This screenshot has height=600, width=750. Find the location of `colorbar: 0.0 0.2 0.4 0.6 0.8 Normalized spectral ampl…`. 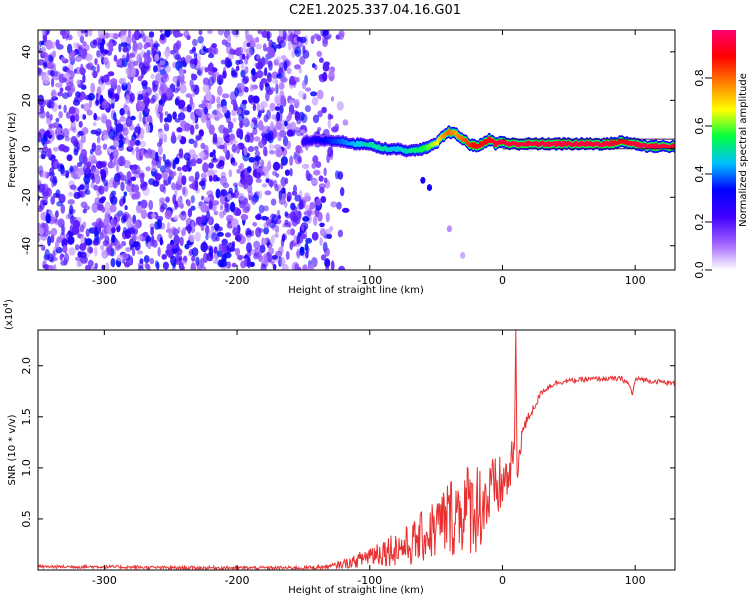

colorbar: 0.0 0.2 0.4 0.6 0.8 Normalized spectral ampl… is located at coordinates (721, 154).